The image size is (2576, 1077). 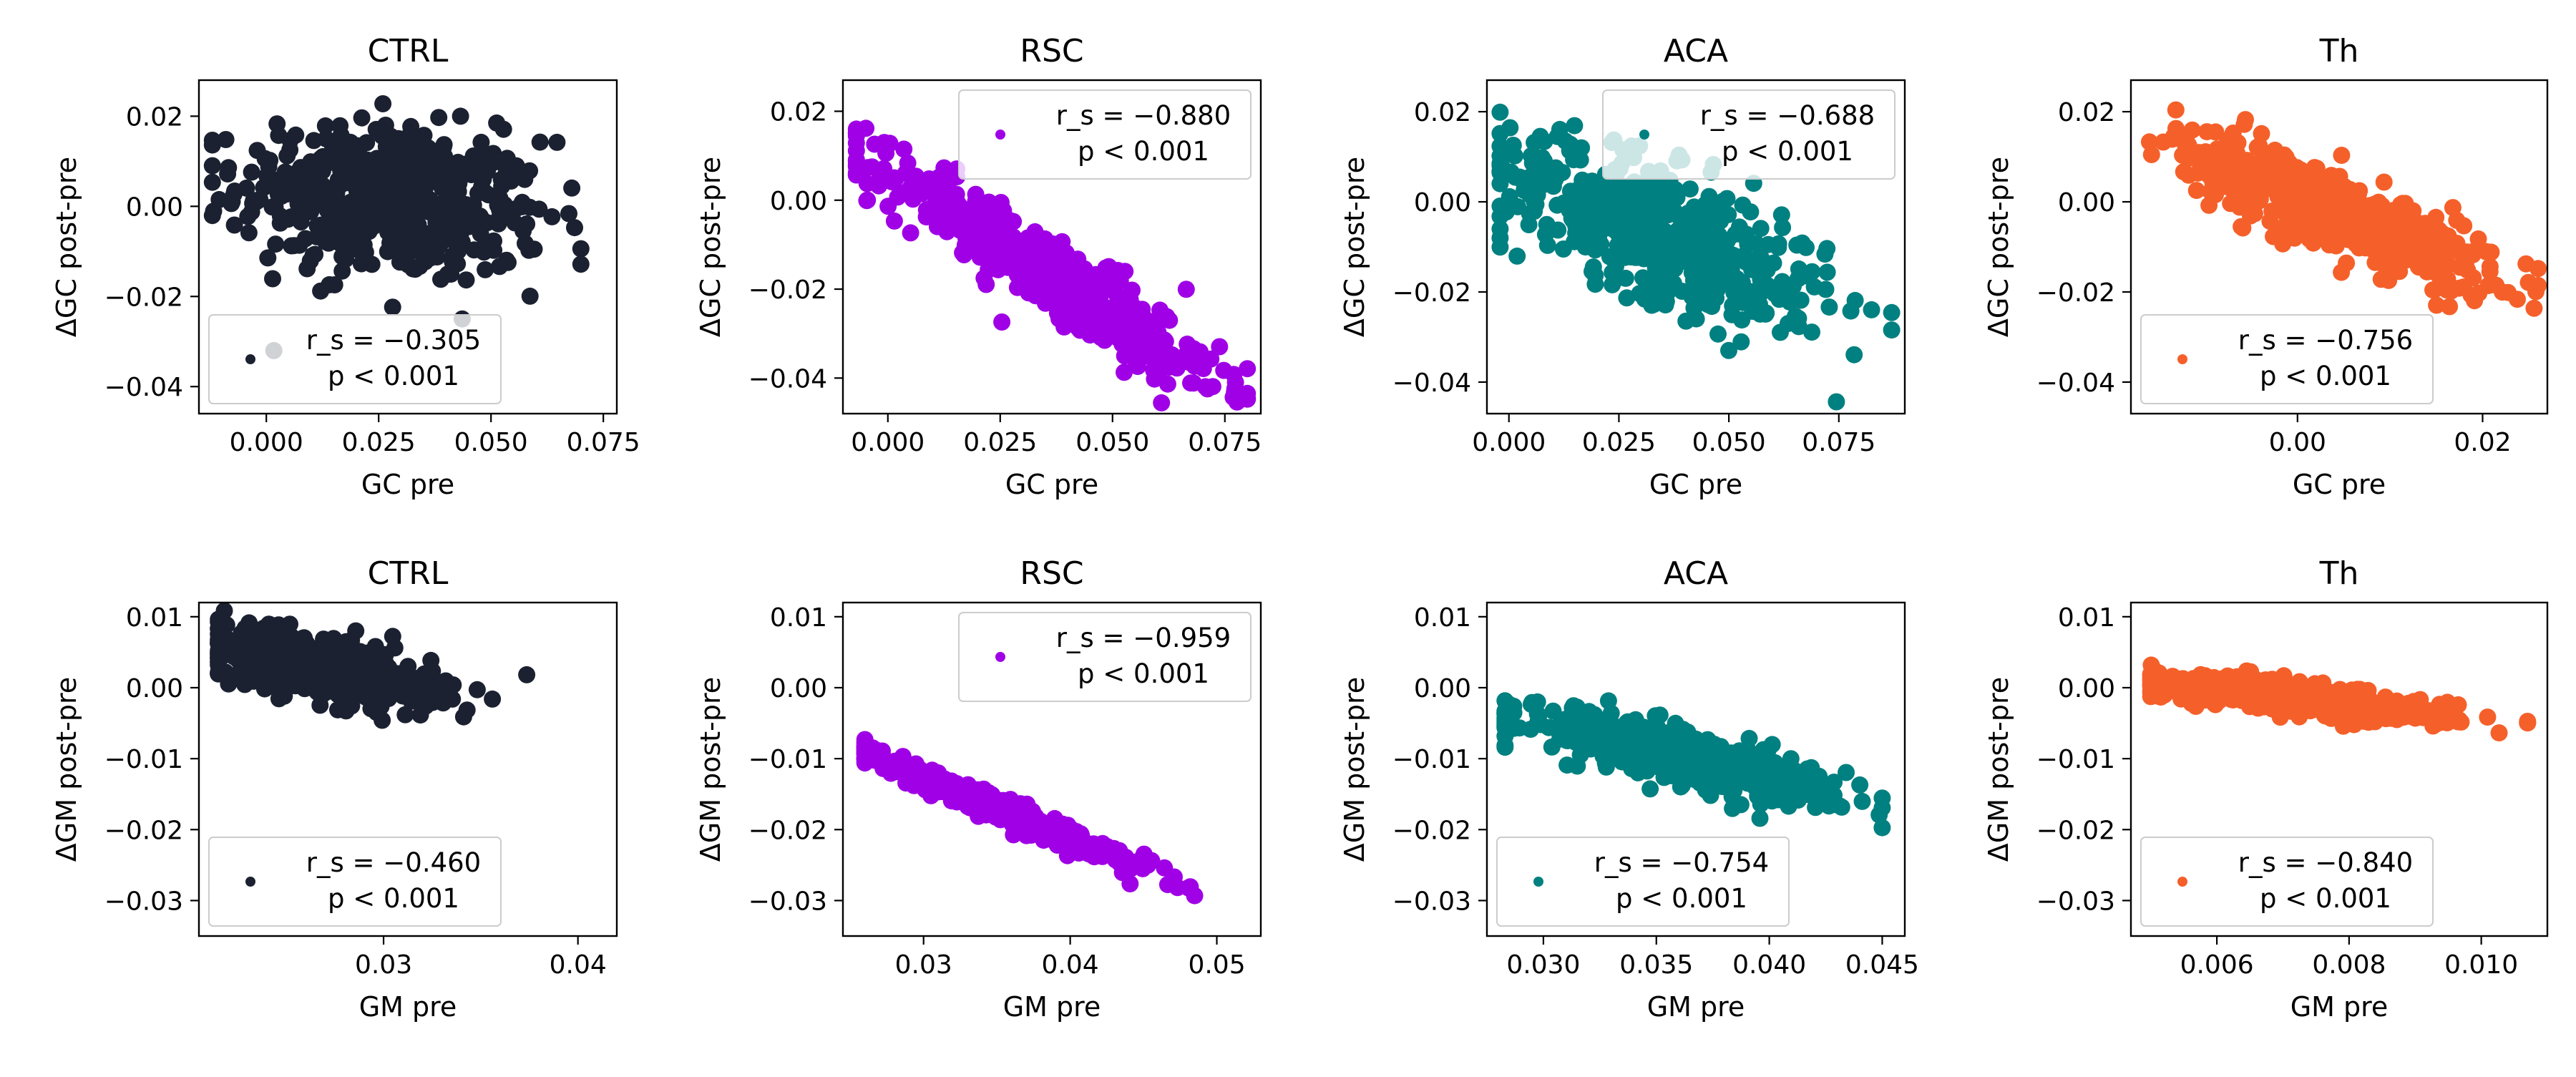 What do you see at coordinates (1442, 112) in the screenshot?
I see `y-tick-label: 0.02` at bounding box center [1442, 112].